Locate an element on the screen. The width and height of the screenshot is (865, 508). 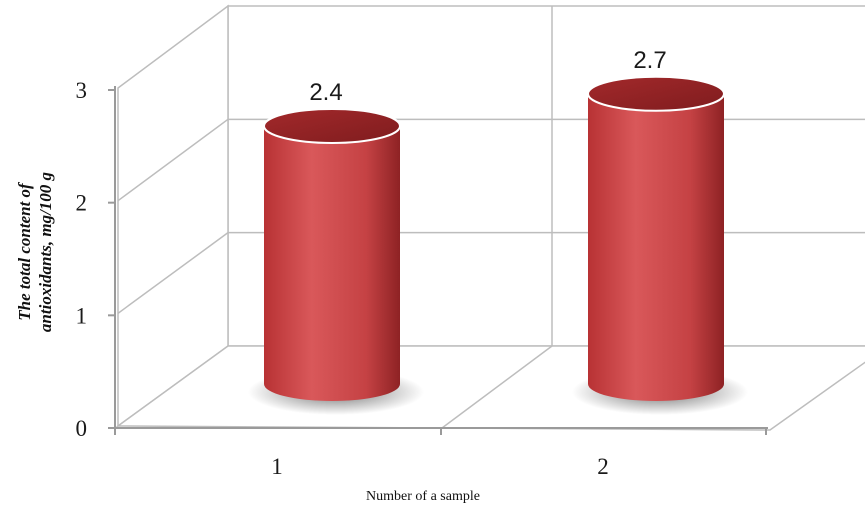
y-axis: 0 1 2 3 is located at coordinates (96, 259).